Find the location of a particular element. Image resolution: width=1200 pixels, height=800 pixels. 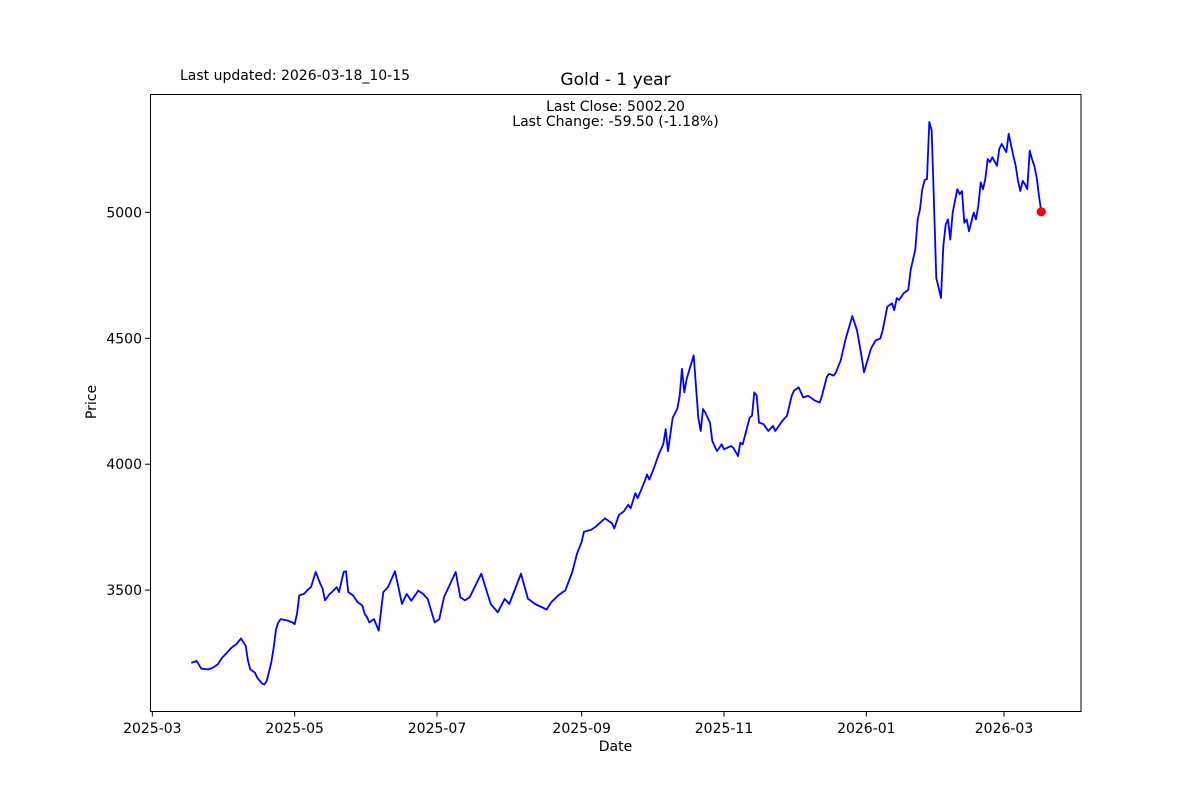

y-tick-label: 3500 is located at coordinates (124, 591).